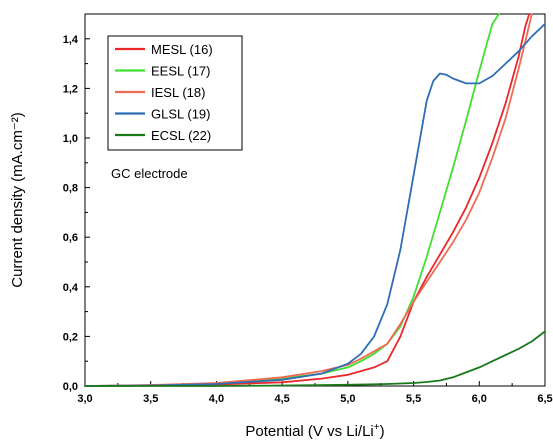  Describe the element at coordinates (70, 387) in the screenshot. I see `y-tick-label: 0,0` at that location.